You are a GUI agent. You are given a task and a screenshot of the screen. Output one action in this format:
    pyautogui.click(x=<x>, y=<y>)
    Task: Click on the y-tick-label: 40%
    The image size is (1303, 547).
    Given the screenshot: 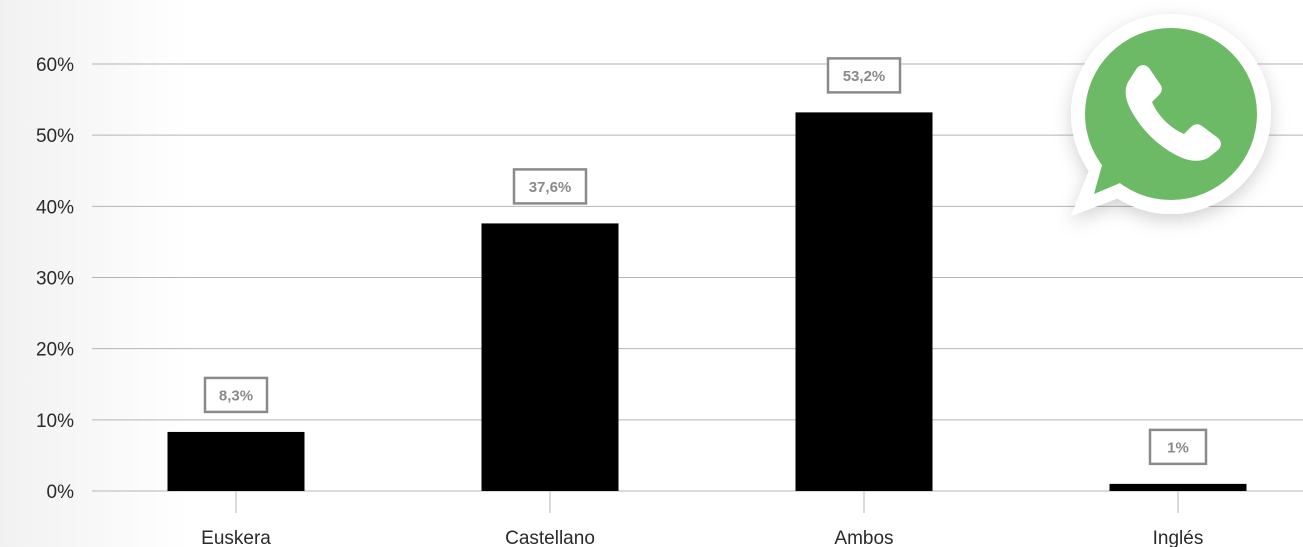 What is the action you would take?
    pyautogui.click(x=55, y=207)
    